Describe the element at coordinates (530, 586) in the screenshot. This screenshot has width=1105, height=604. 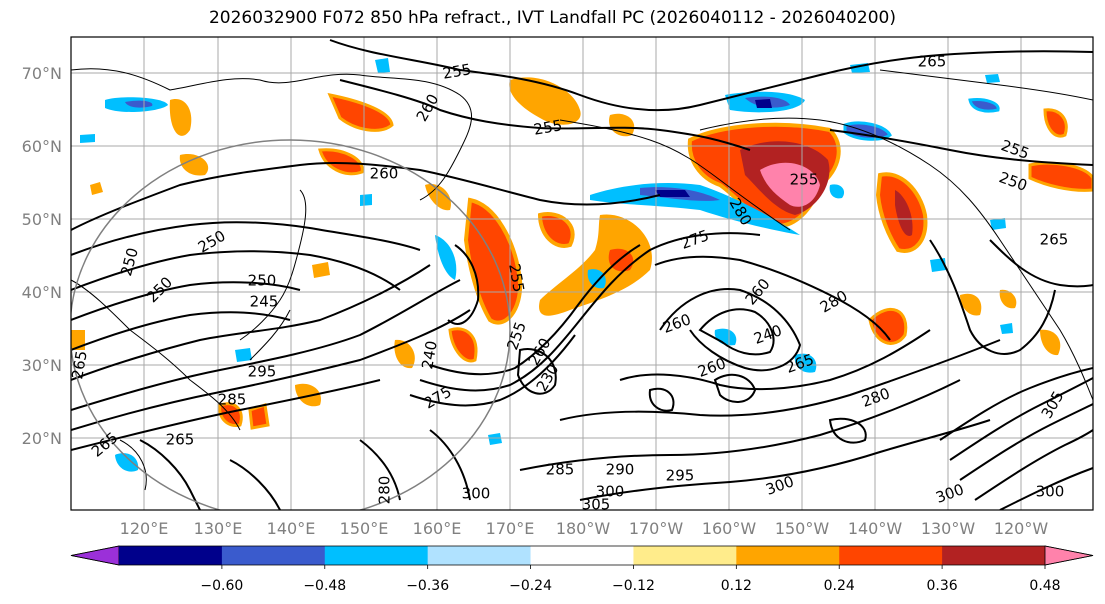
I see `colorbar-tick-label: −0.24` at that location.